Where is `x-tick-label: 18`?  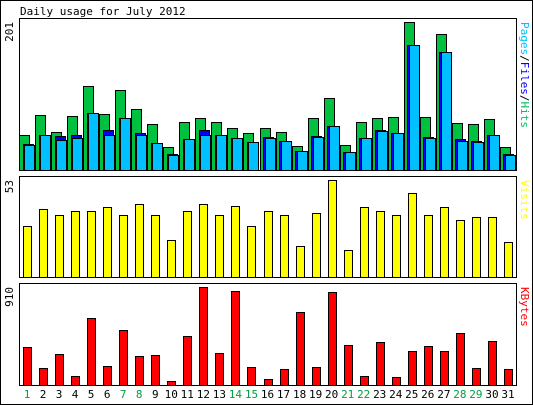
x-tick-label: 18 is located at coordinates (299, 394).